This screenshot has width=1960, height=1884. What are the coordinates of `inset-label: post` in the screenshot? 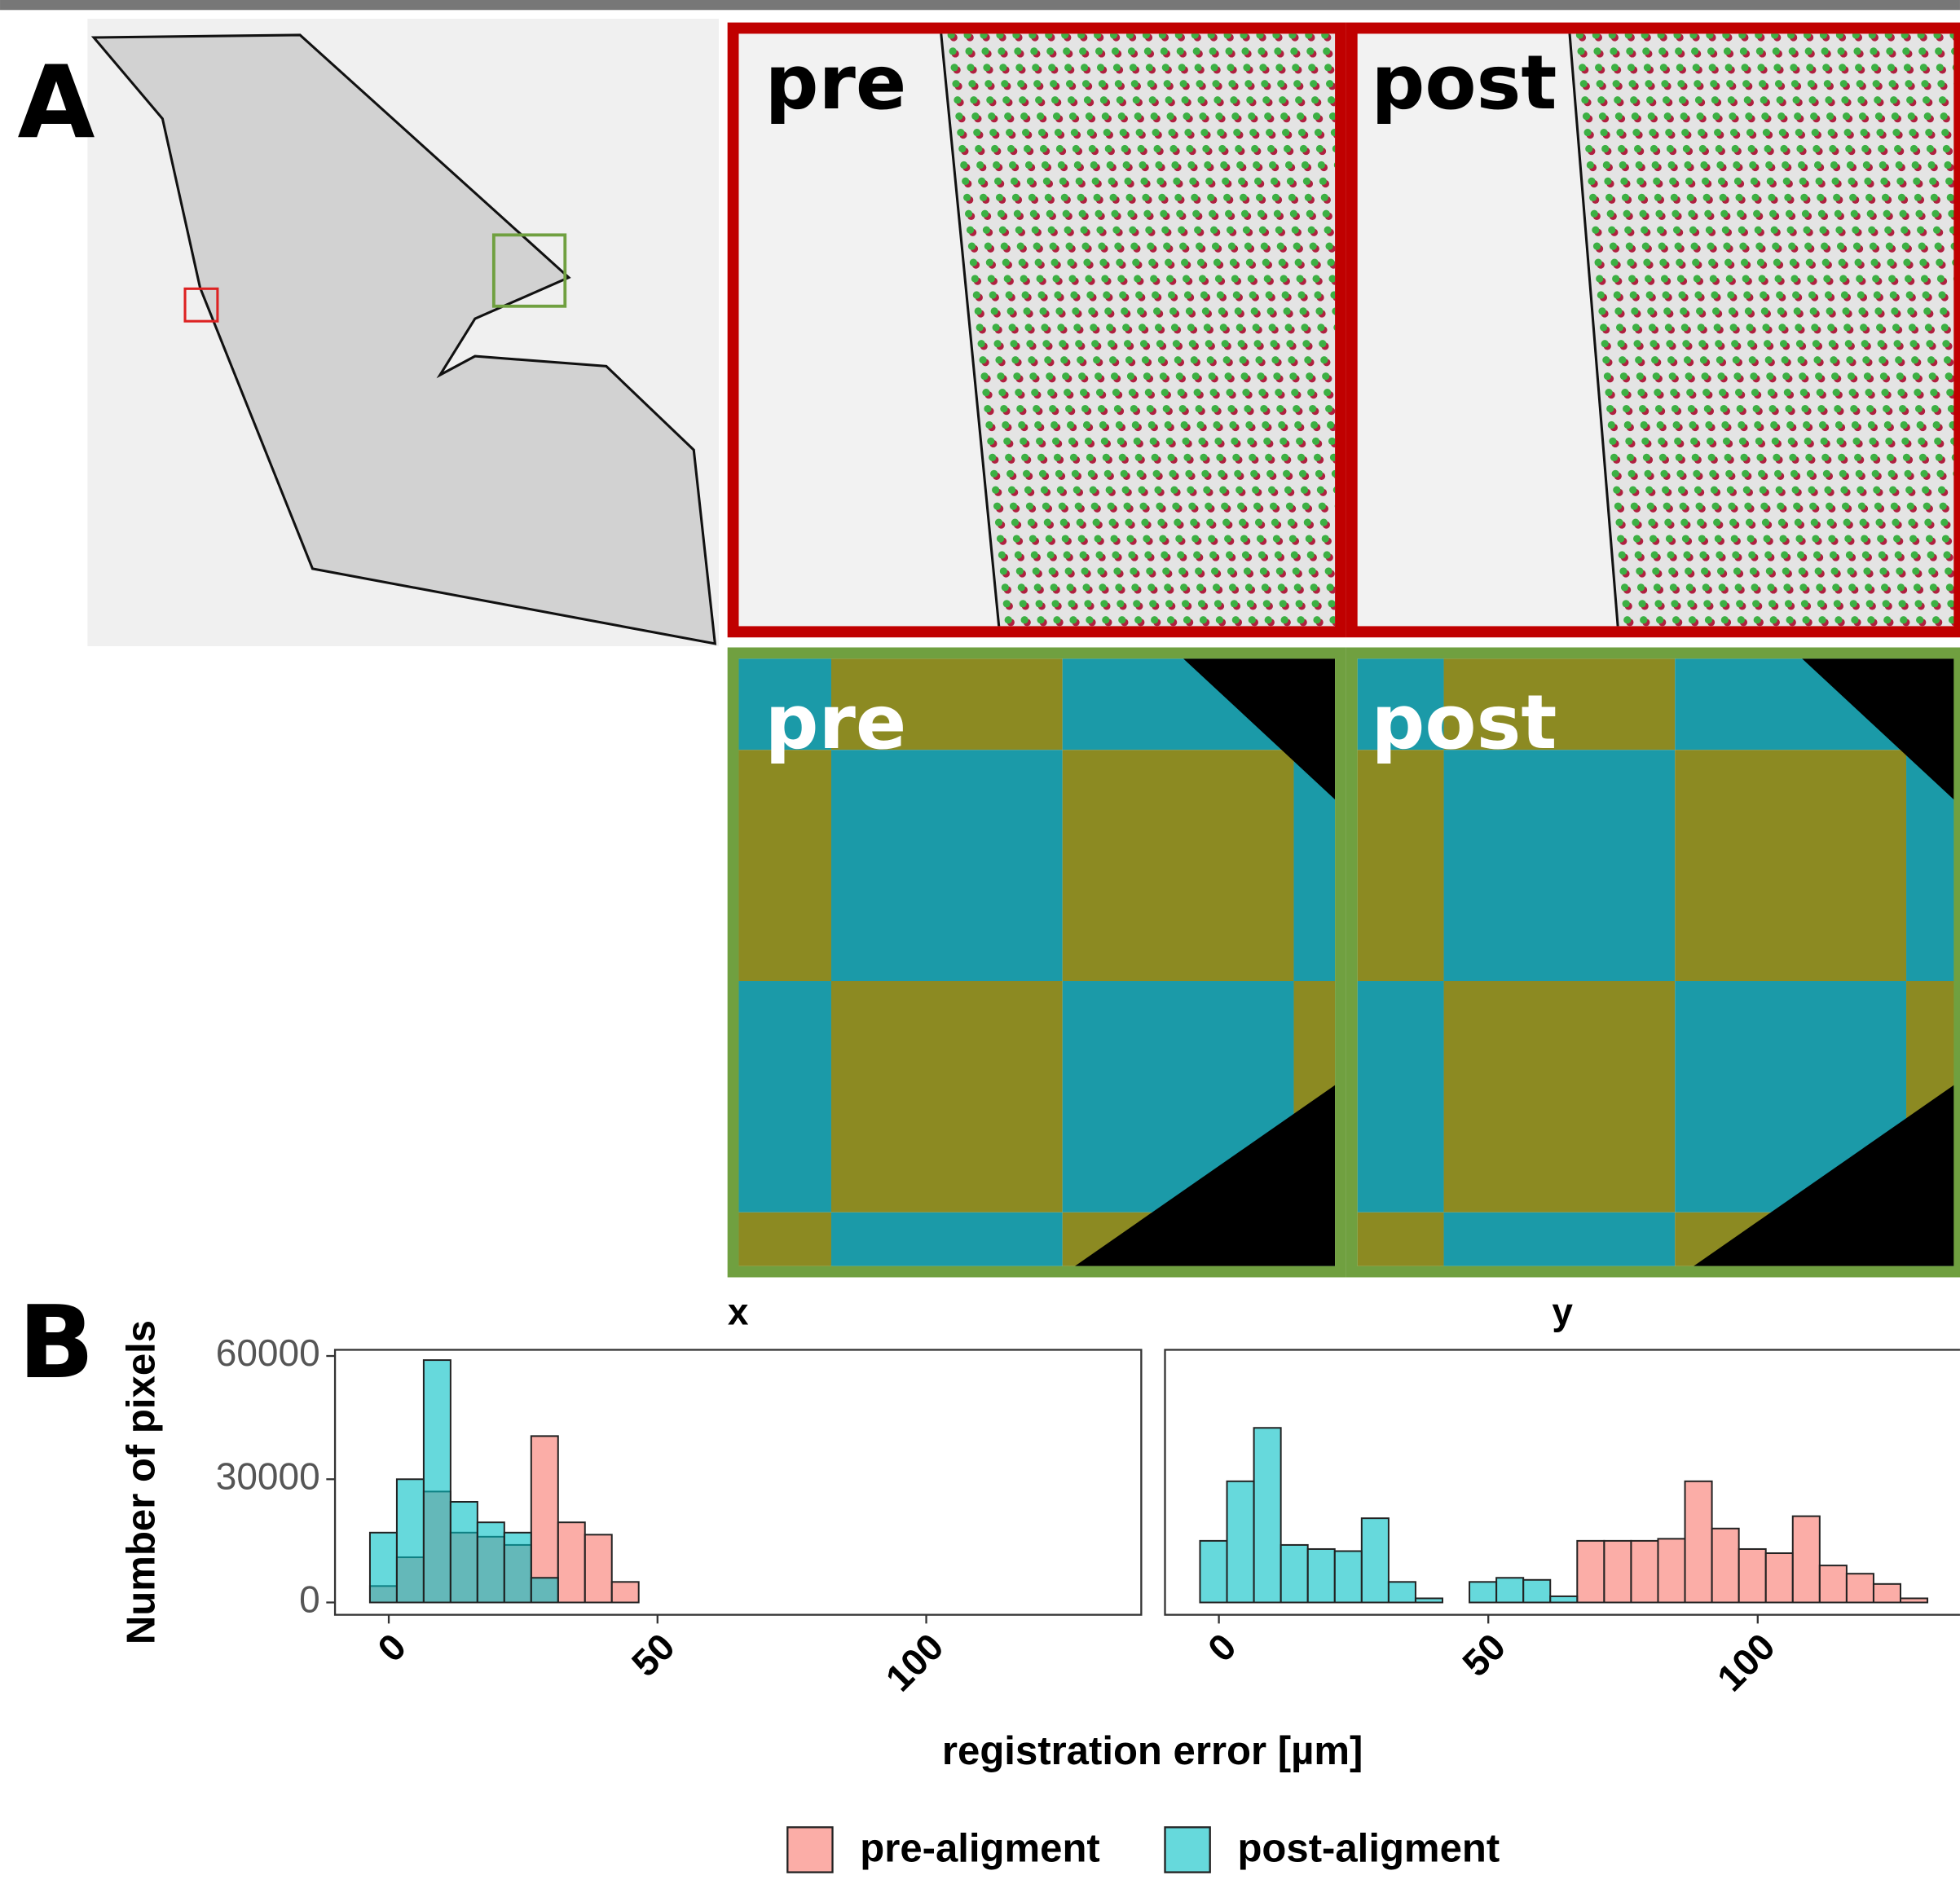 It's located at (1464, 82).